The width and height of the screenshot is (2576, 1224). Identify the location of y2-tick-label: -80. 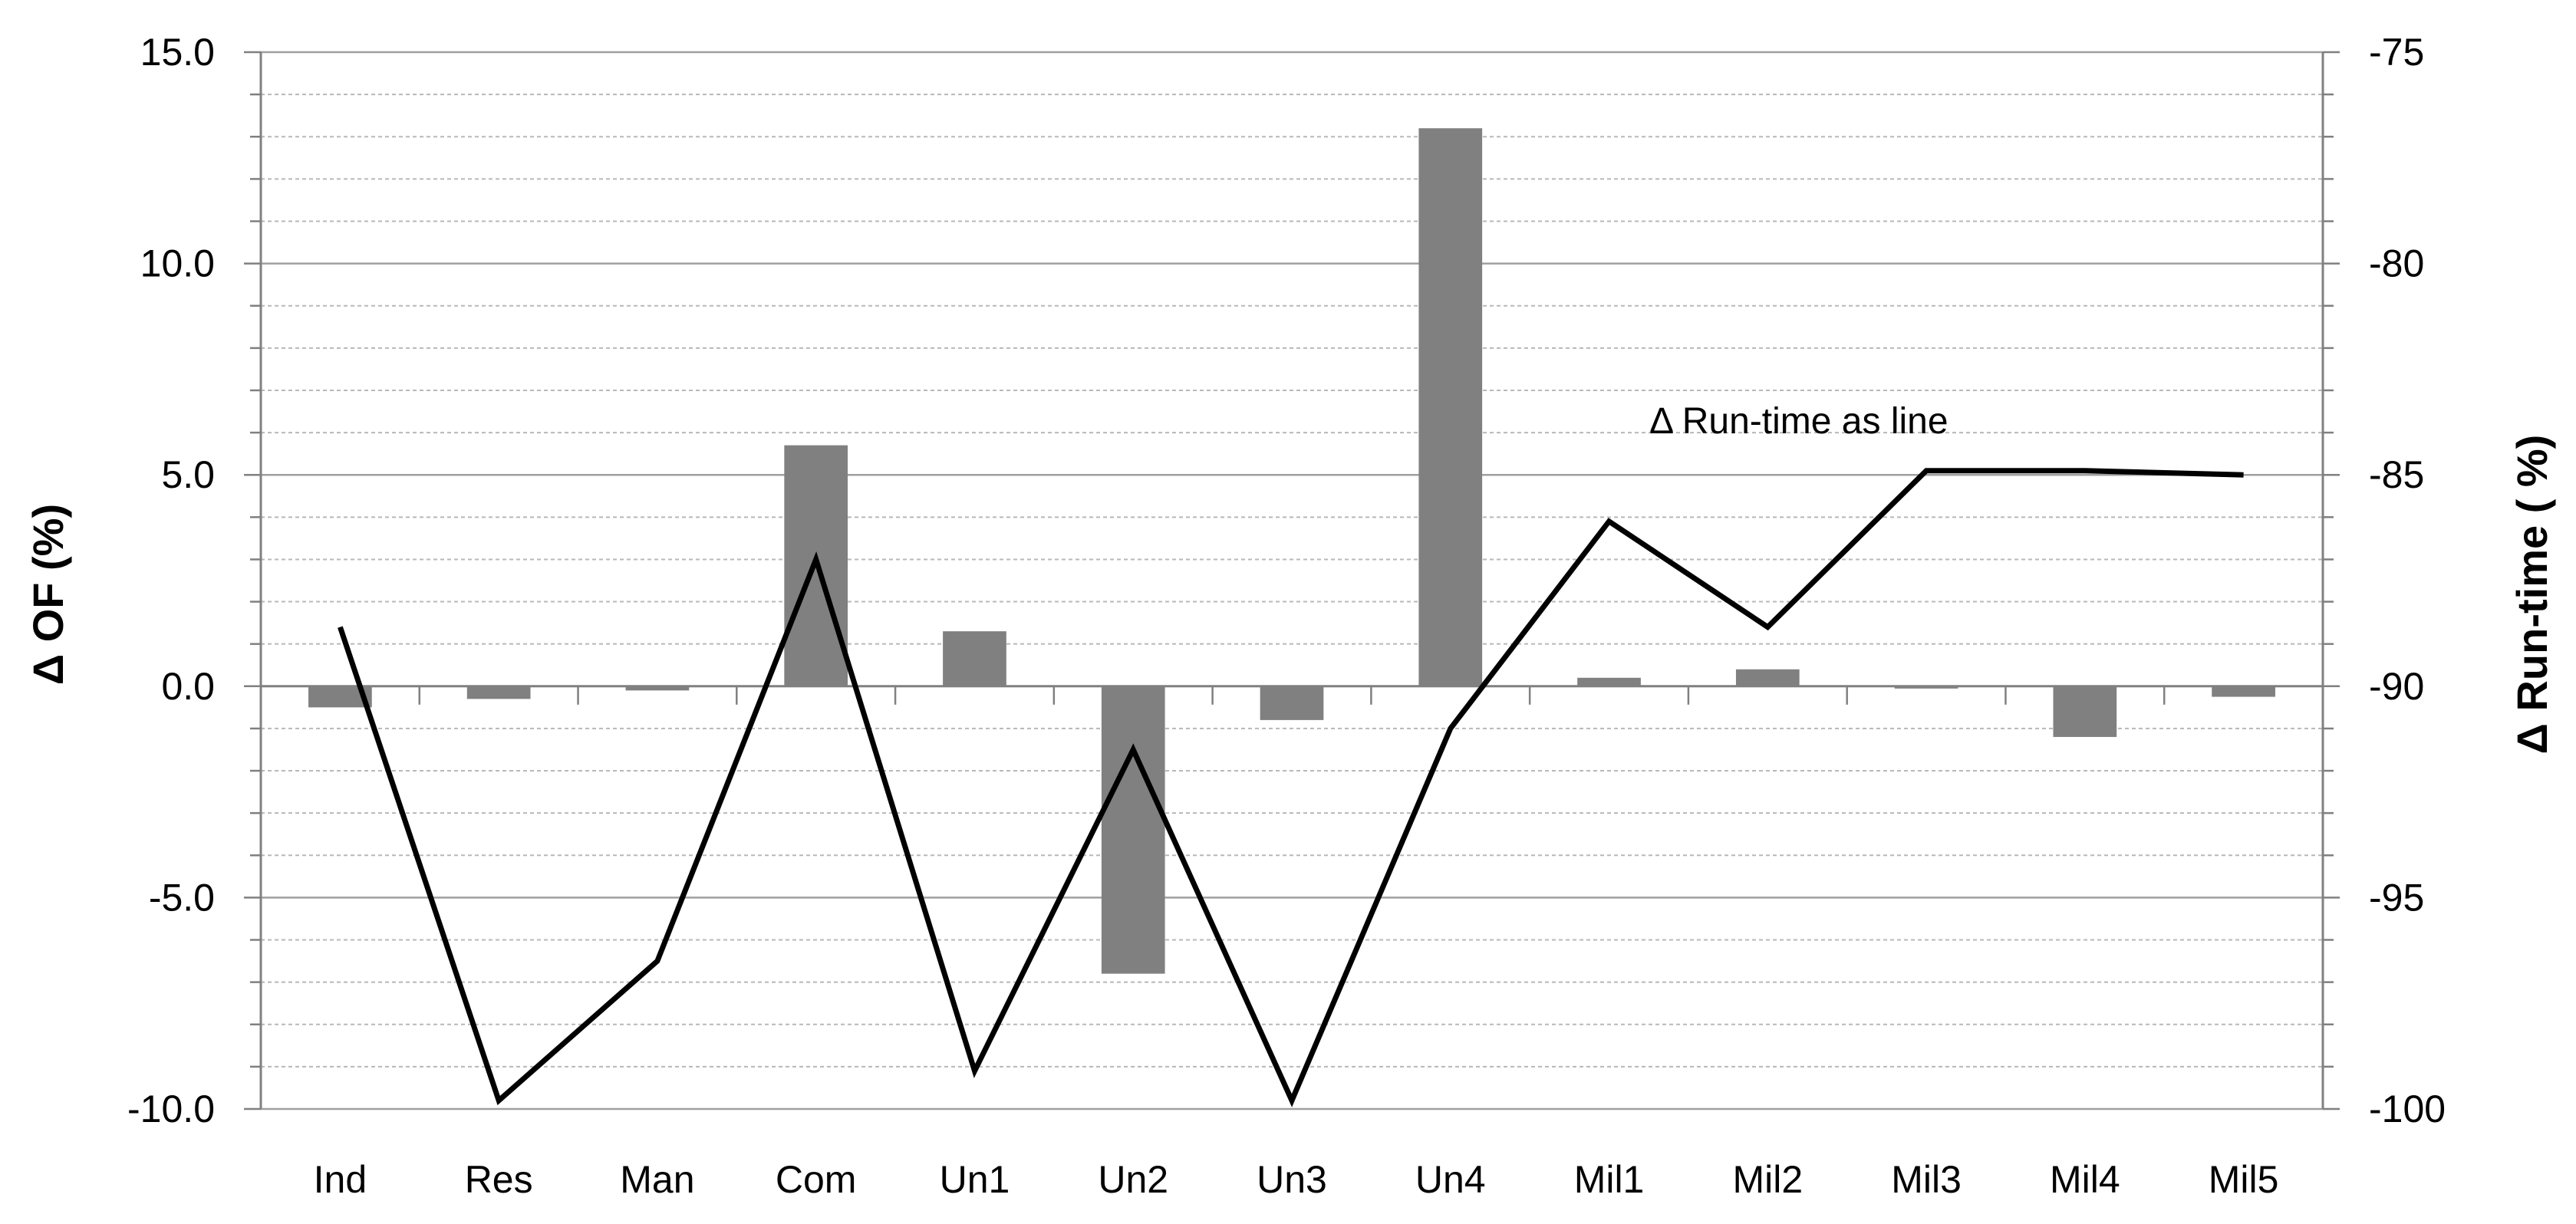
(2396, 263).